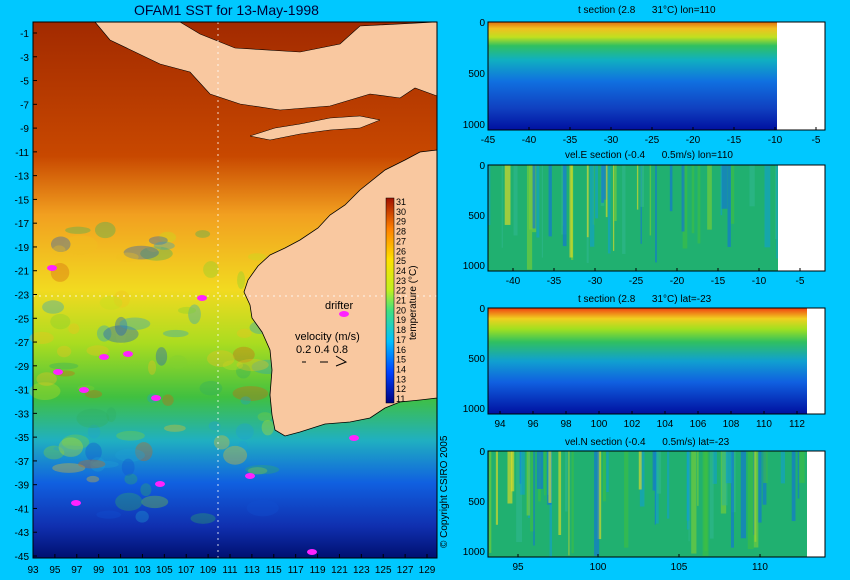 Image resolution: width=850 pixels, height=580 pixels. Describe the element at coordinates (401, 212) in the screenshot. I see `colorbar-tick-label: 30` at that location.